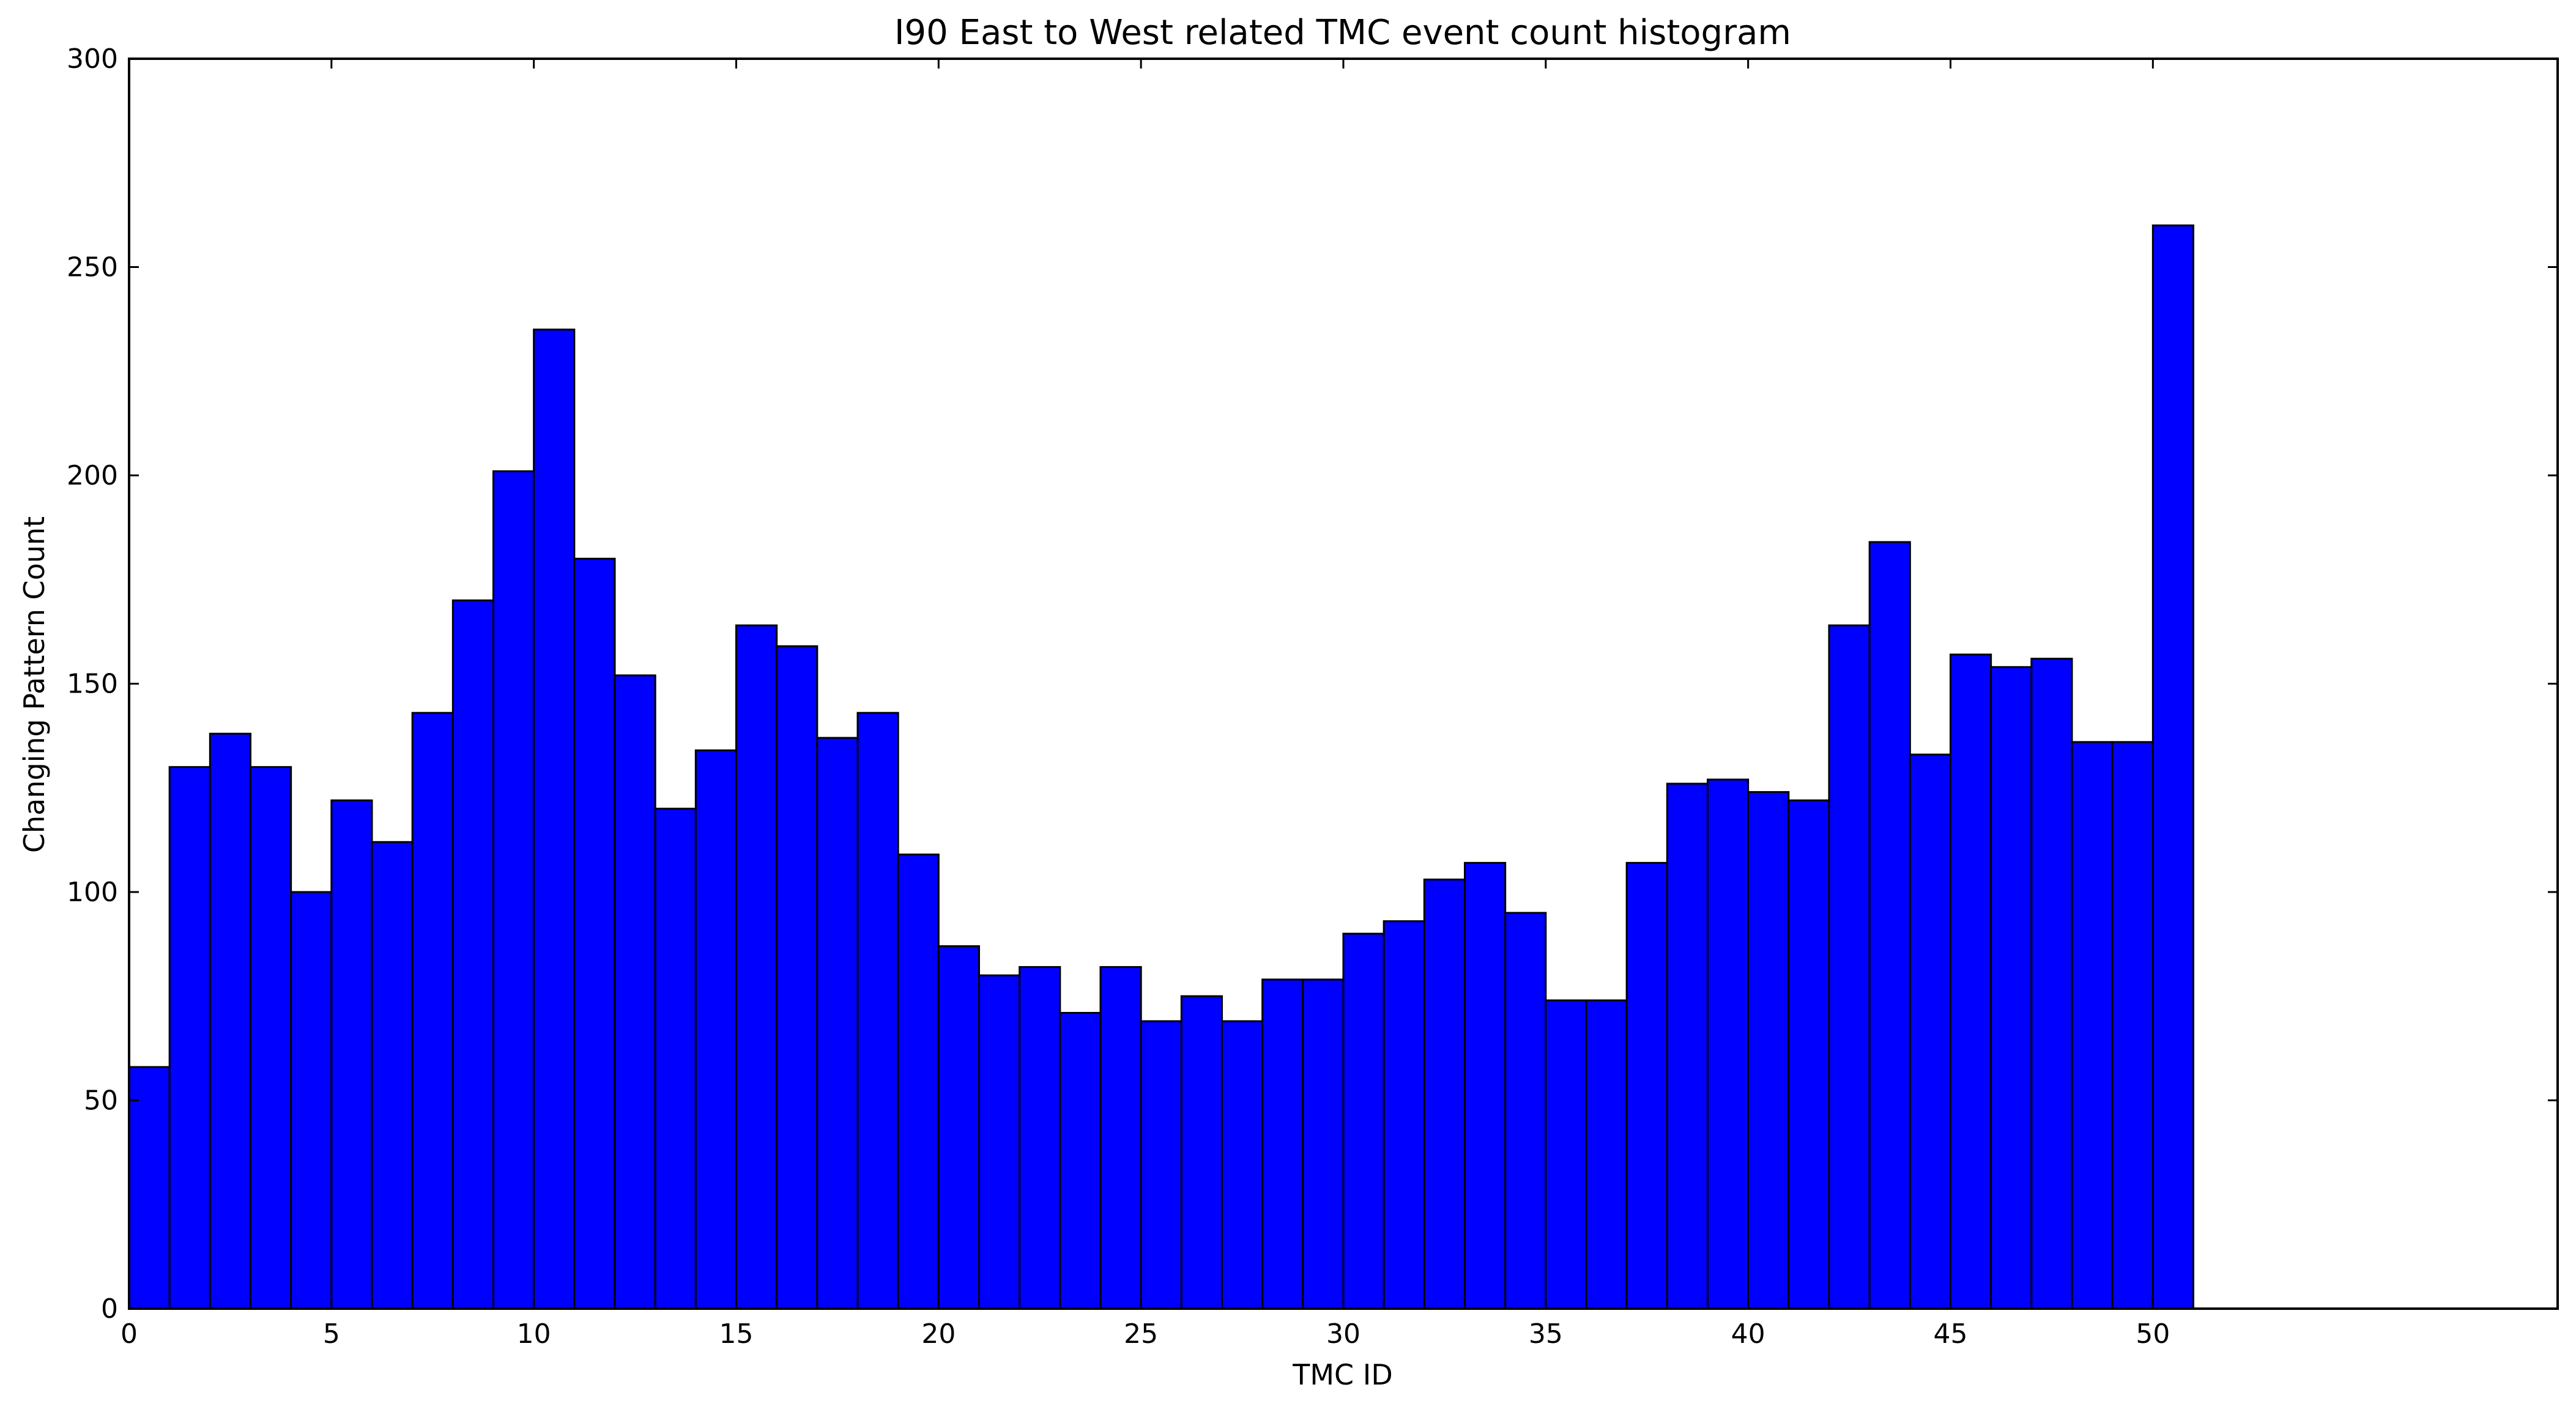  Describe the element at coordinates (736, 1334) in the screenshot. I see `x-tick-label: 15` at that location.